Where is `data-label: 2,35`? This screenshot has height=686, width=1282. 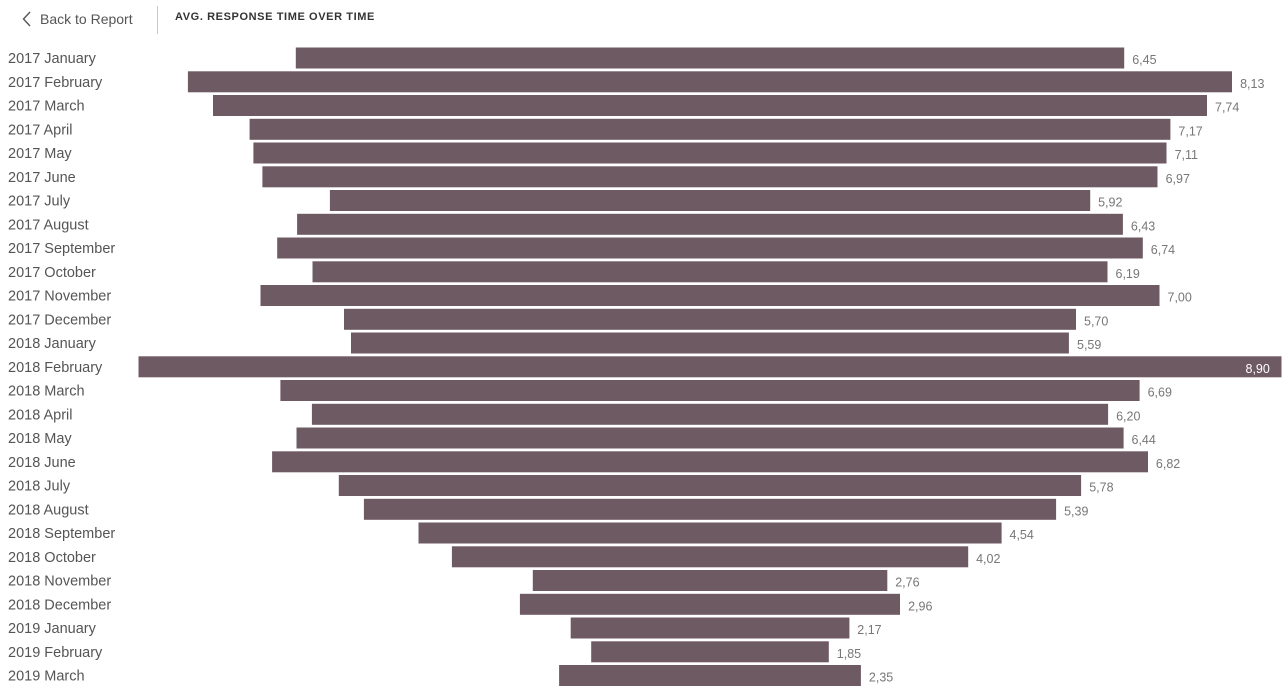
data-label: 2,35 is located at coordinates (881, 678).